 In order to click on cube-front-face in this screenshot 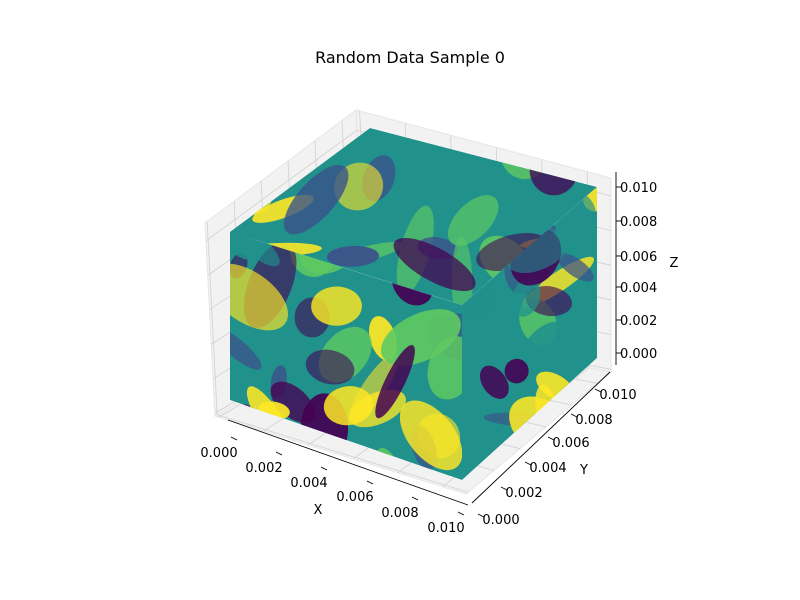, I will do `click(346, 356)`.